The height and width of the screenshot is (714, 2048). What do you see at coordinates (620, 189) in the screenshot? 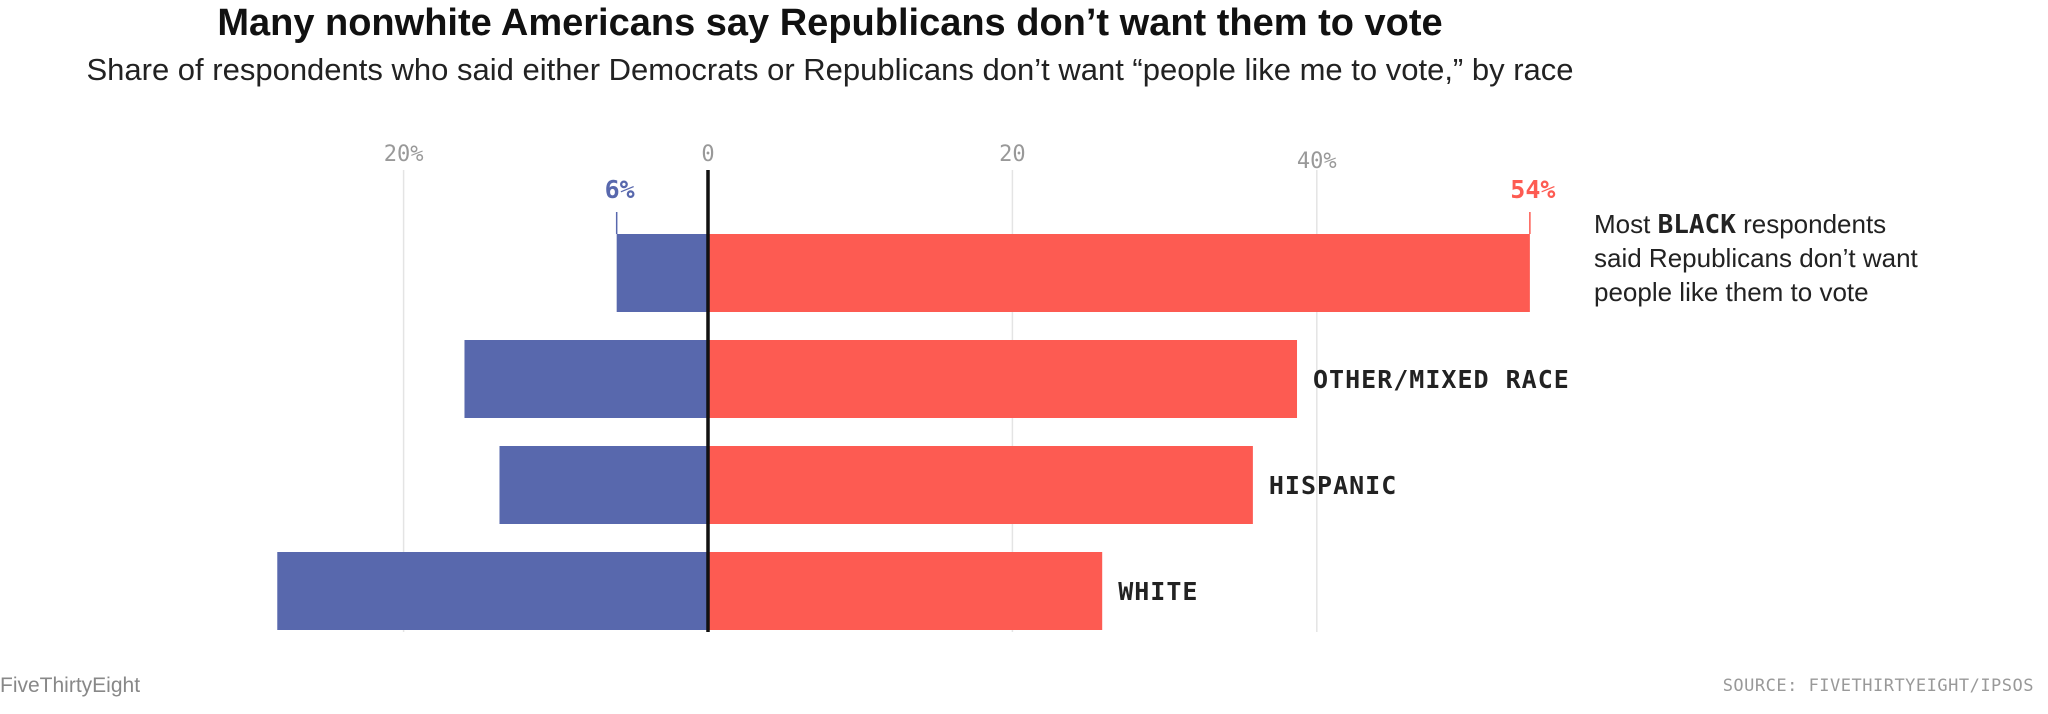
I see `value-label-democrats: 6%` at bounding box center [620, 189].